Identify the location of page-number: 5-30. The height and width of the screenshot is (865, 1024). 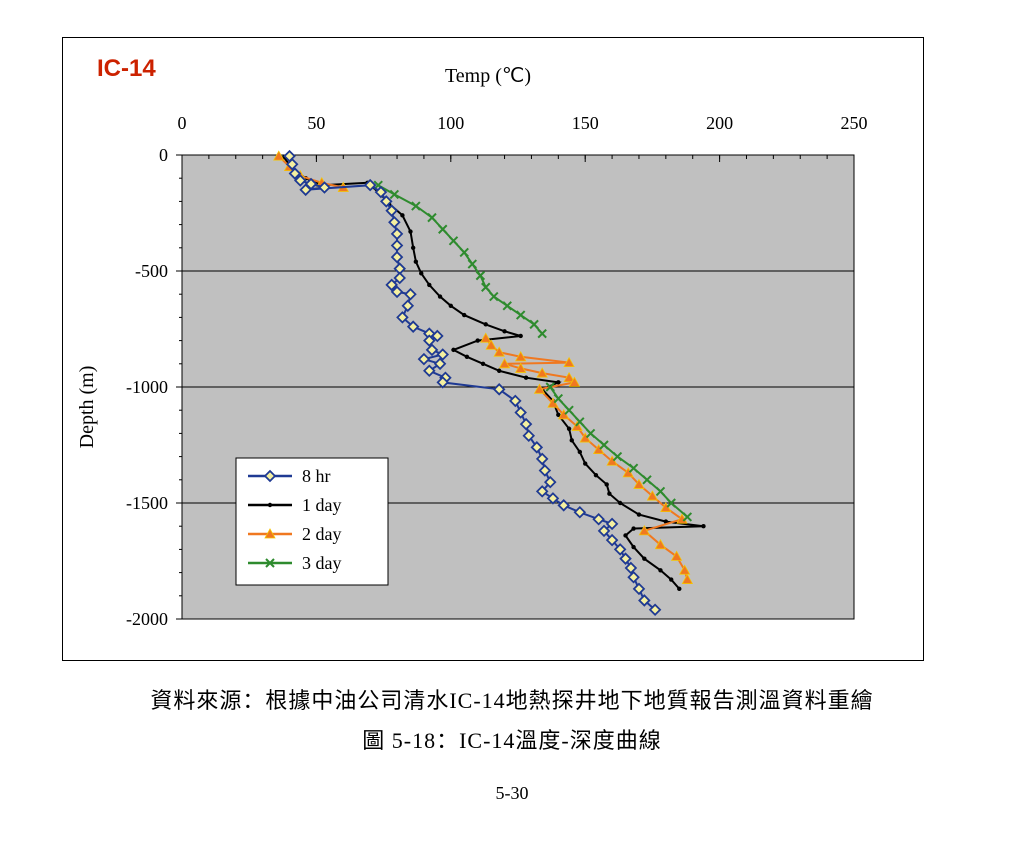
(512, 793).